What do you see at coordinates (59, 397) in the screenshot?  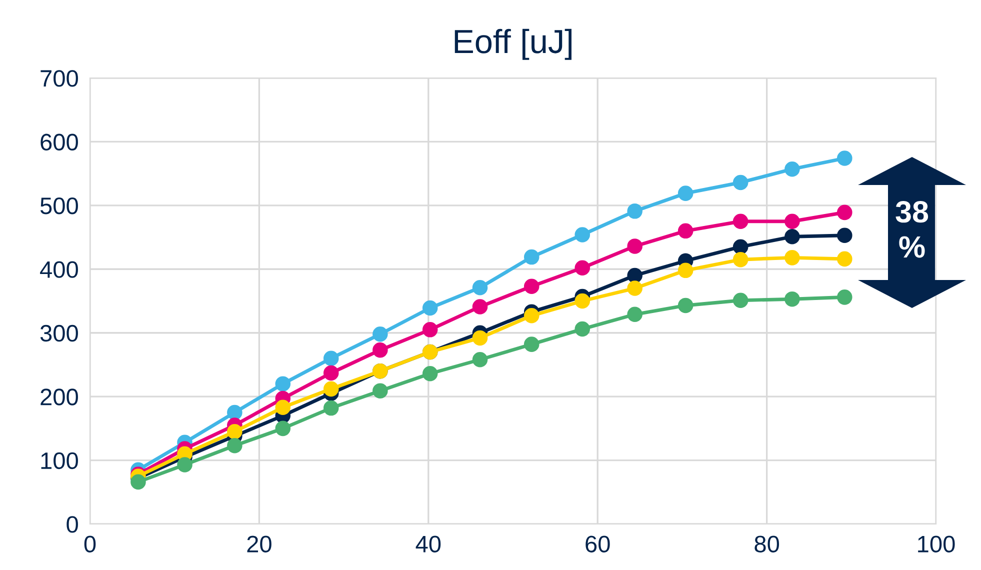 I see `y-tick-label: 200` at bounding box center [59, 397].